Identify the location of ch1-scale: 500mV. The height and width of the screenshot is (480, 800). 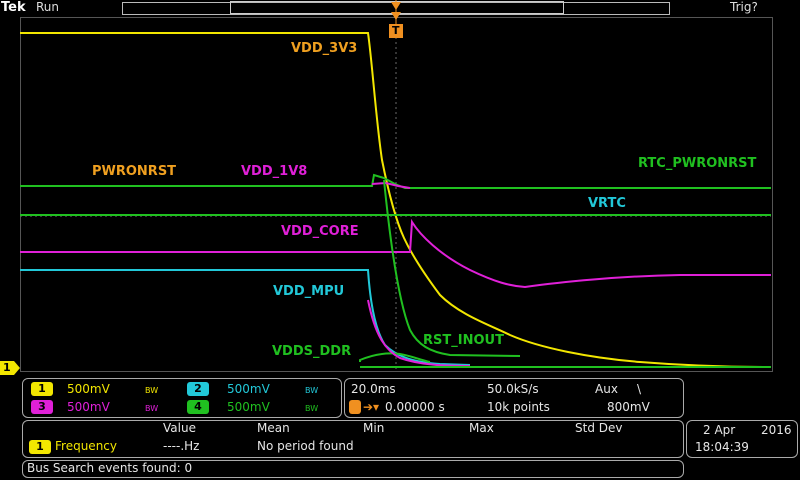
(88, 389).